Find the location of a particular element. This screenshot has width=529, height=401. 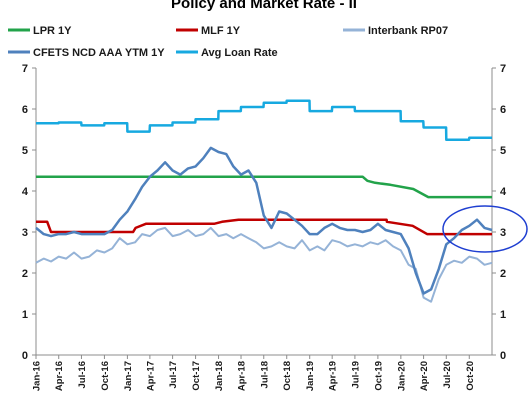

x-tick-label: Jul-17 is located at coordinates (173, 374).